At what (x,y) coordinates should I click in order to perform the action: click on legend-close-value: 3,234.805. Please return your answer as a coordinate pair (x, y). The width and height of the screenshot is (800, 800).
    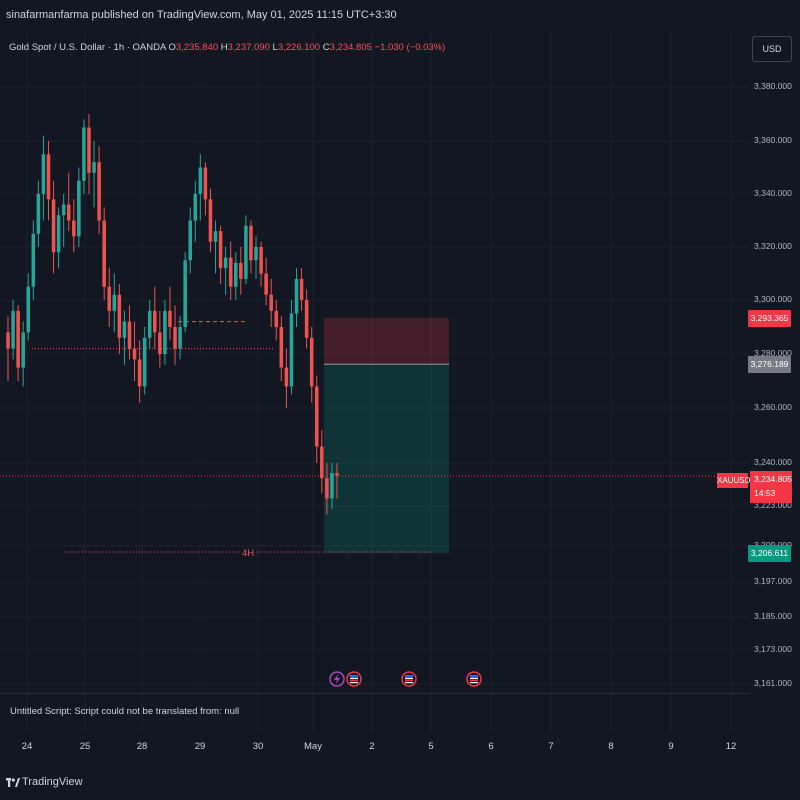
    Looking at the image, I should click on (350, 47).